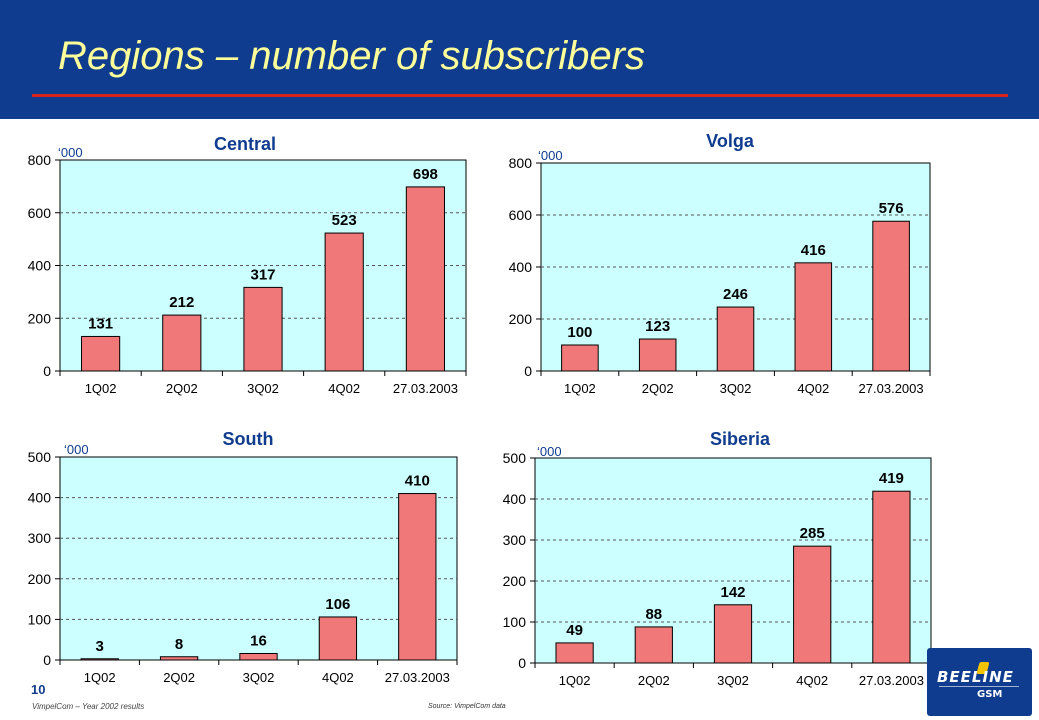 The height and width of the screenshot is (720, 1039). Describe the element at coordinates (100, 323) in the screenshot. I see `data-label: 131` at that location.